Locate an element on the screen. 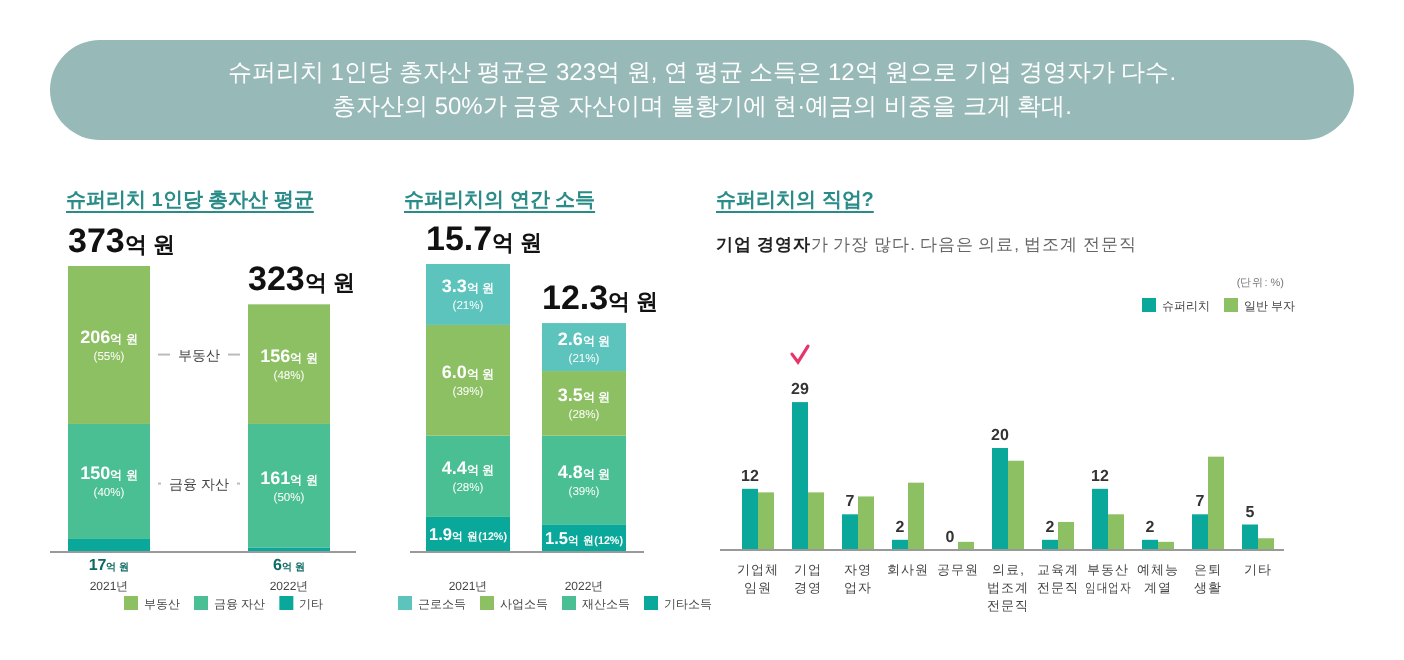 Image resolution: width=1404 pixels, height=660 pixels. chart-title: 슈퍼리치 1인당 총자산 평균 is located at coordinates (190, 201).